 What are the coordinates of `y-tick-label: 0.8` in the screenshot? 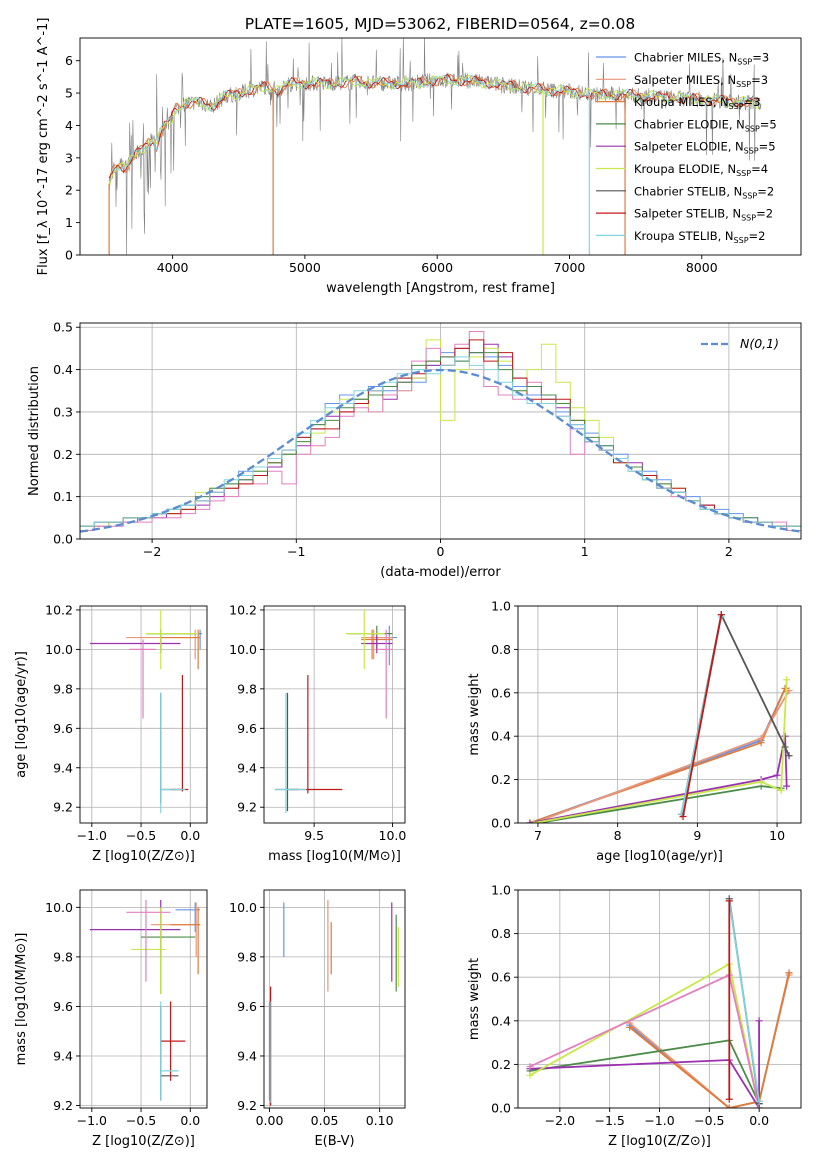 It's located at (501, 649).